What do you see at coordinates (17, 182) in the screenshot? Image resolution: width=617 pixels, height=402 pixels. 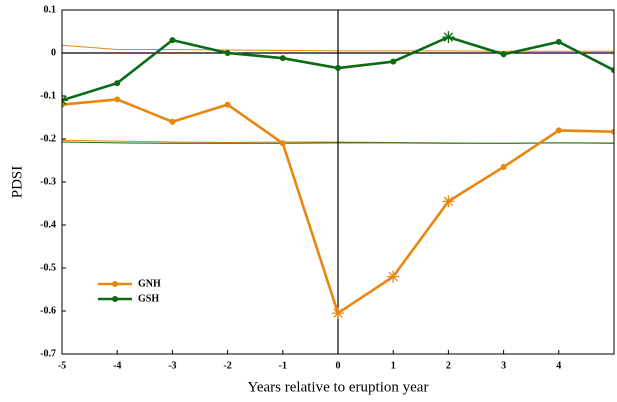 I see `y-axis-label: PDSI` at bounding box center [17, 182].